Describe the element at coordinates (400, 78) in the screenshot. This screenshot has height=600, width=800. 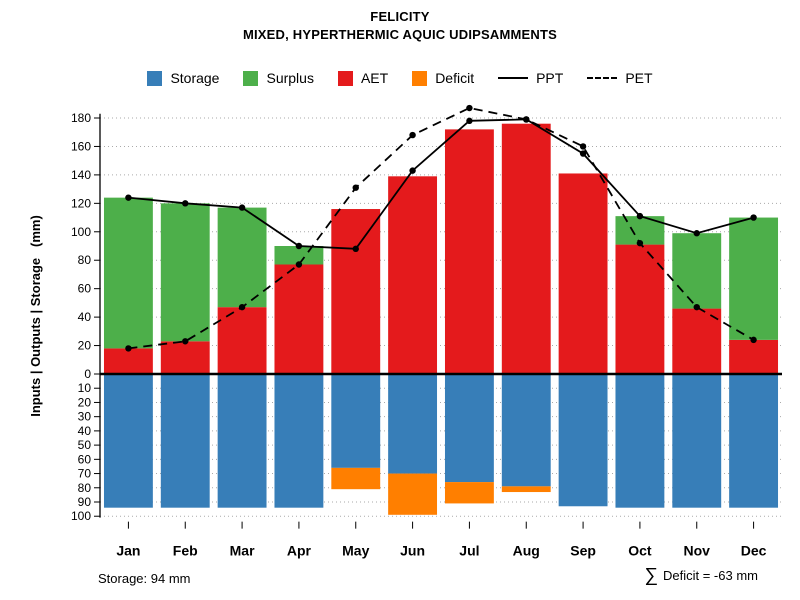
I see `chart-legend: Storage Surplus AET Deficit PPT PET` at that location.